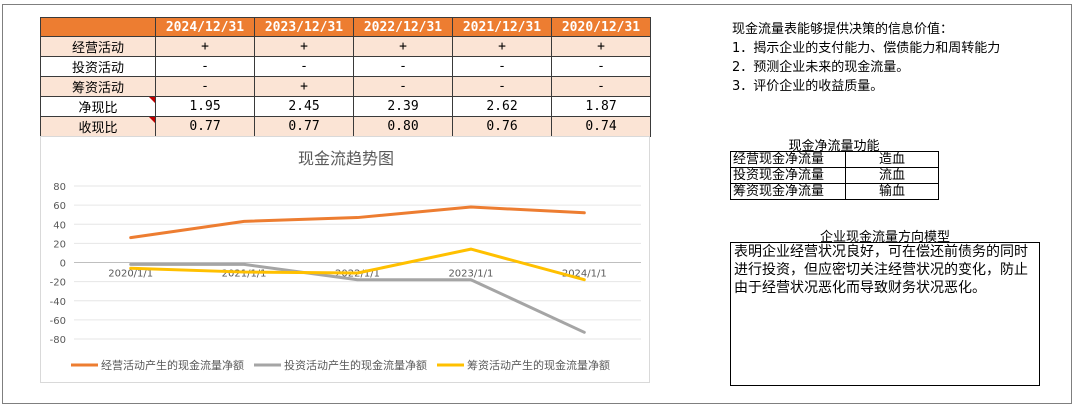  I want to click on legend-label: 经营活动产生的现金流量净额, so click(172, 365).